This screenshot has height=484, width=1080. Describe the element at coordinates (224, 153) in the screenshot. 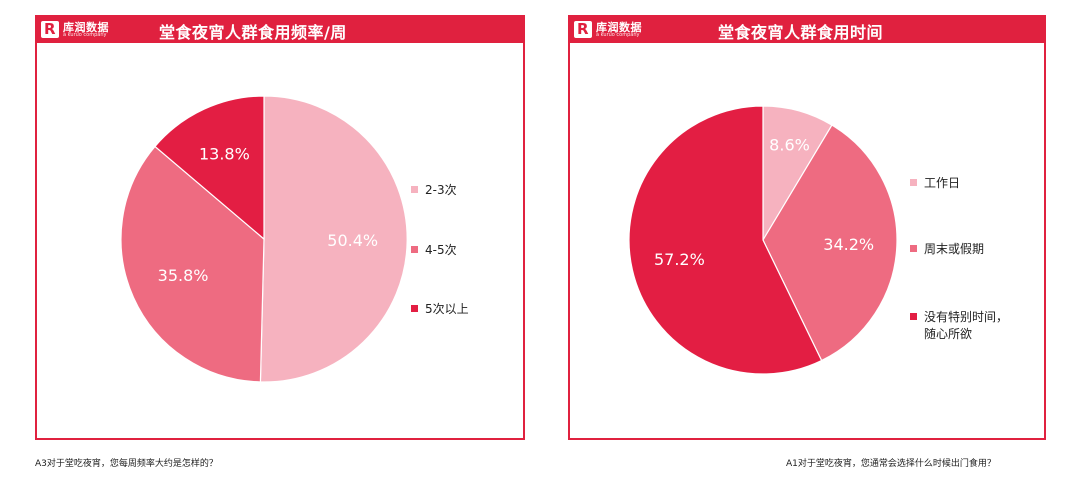

I see `slice-value-label: 13.8%` at that location.